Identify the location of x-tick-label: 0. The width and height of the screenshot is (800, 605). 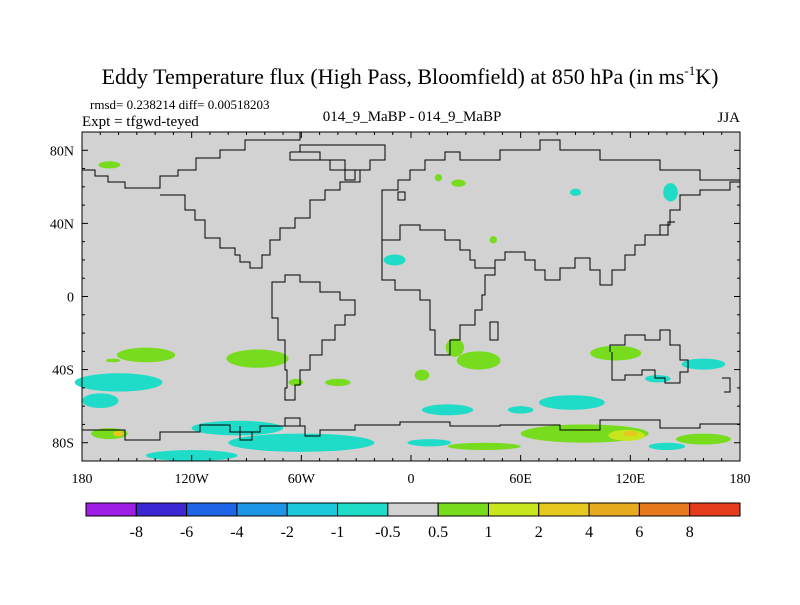
(411, 479).